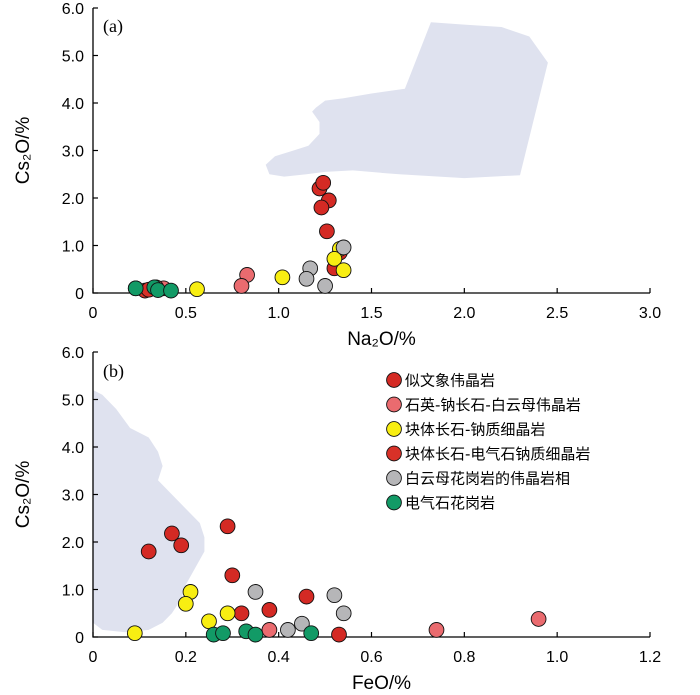 This screenshot has width=700, height=695. I want to click on x-tick-label-b-0: 0, so click(93, 657).